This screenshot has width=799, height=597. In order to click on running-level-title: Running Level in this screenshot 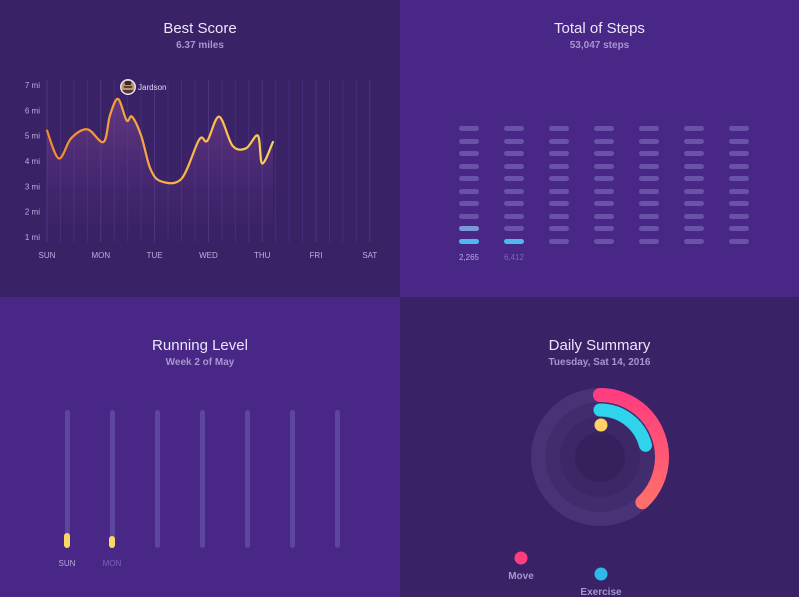, I will do `click(200, 345)`.